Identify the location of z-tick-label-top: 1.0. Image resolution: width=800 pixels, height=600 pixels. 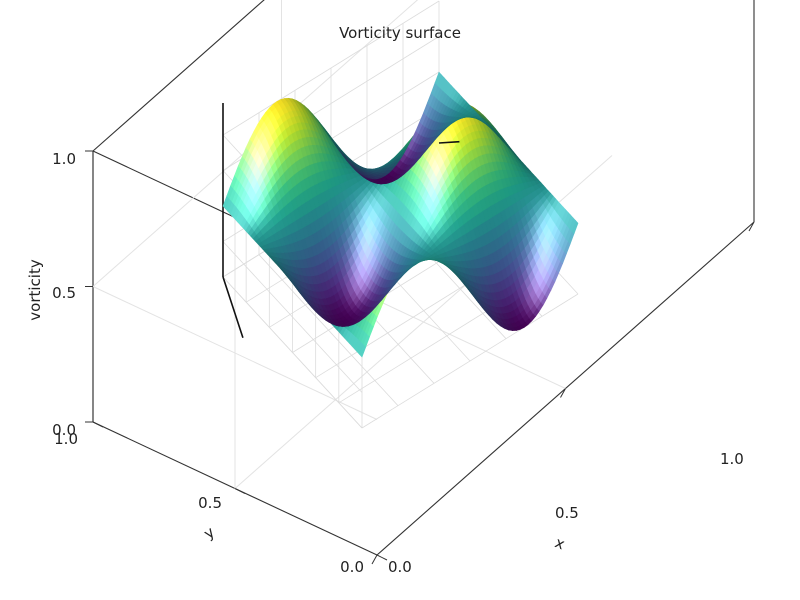
(64, 159).